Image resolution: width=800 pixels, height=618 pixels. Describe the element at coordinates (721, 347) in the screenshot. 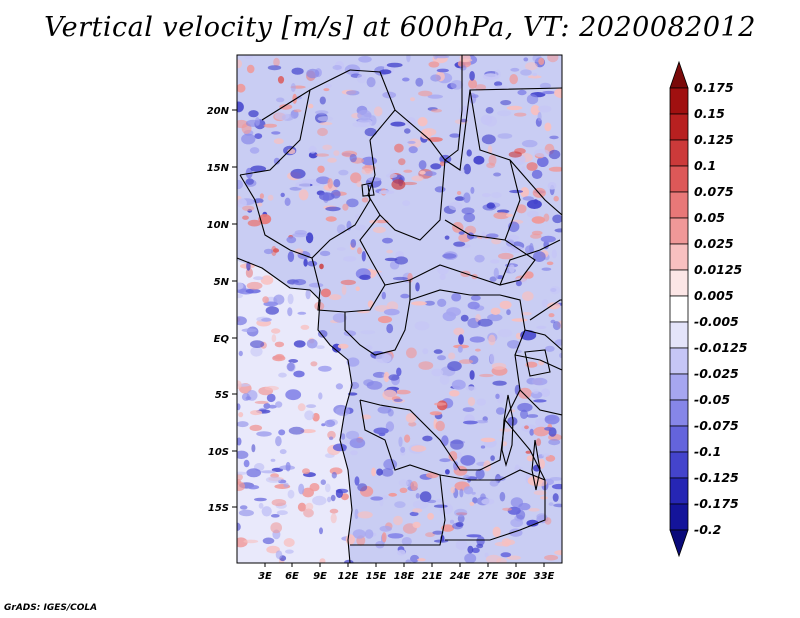

I see `colorbar-label: -0.0125` at that location.